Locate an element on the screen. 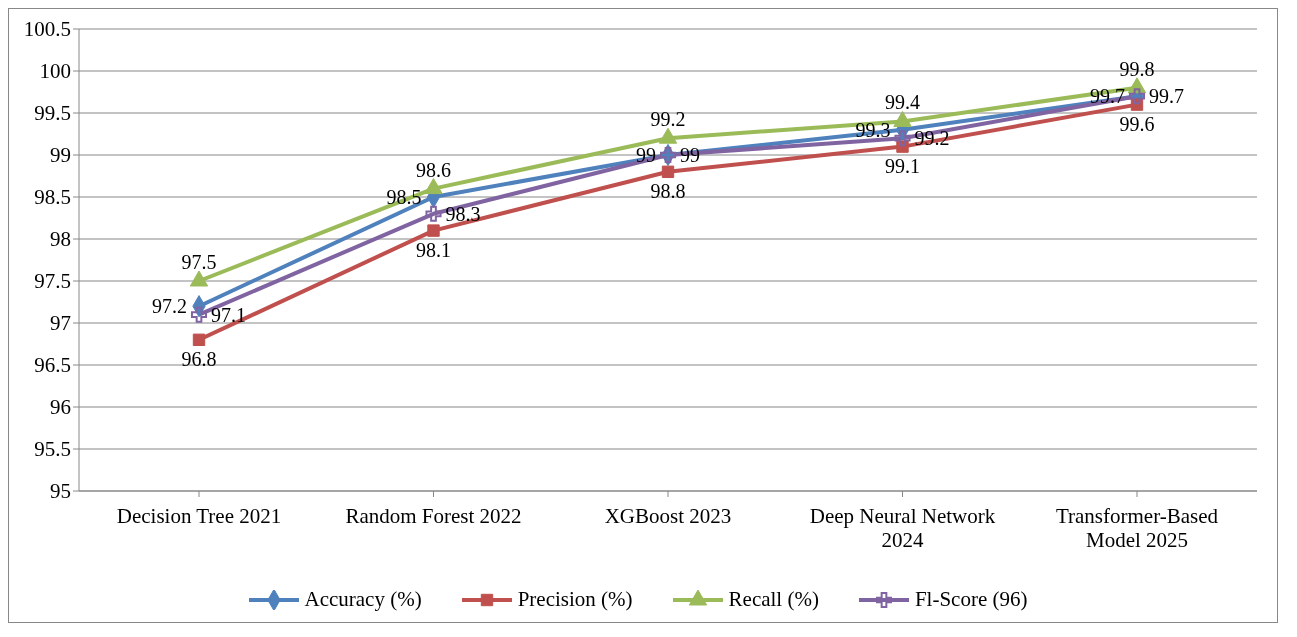 This screenshot has height=637, width=1297. y-tick-label: 95 is located at coordinates (60, 491).